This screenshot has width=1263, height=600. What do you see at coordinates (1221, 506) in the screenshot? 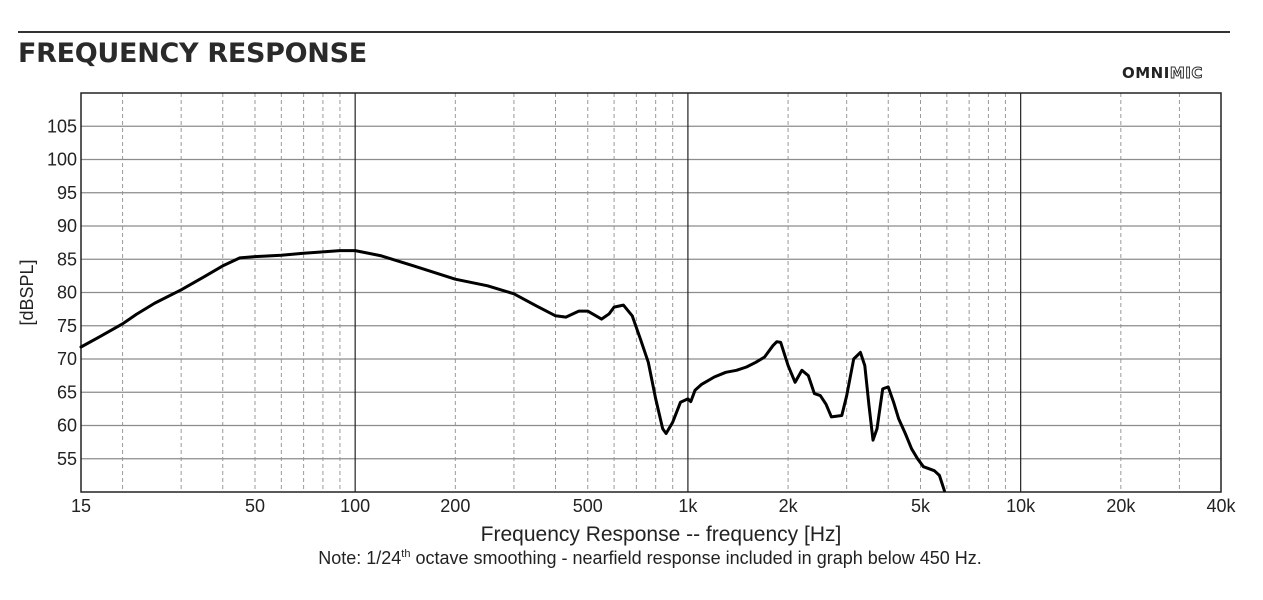
I see `x-tick-label: 40k` at bounding box center [1221, 506].